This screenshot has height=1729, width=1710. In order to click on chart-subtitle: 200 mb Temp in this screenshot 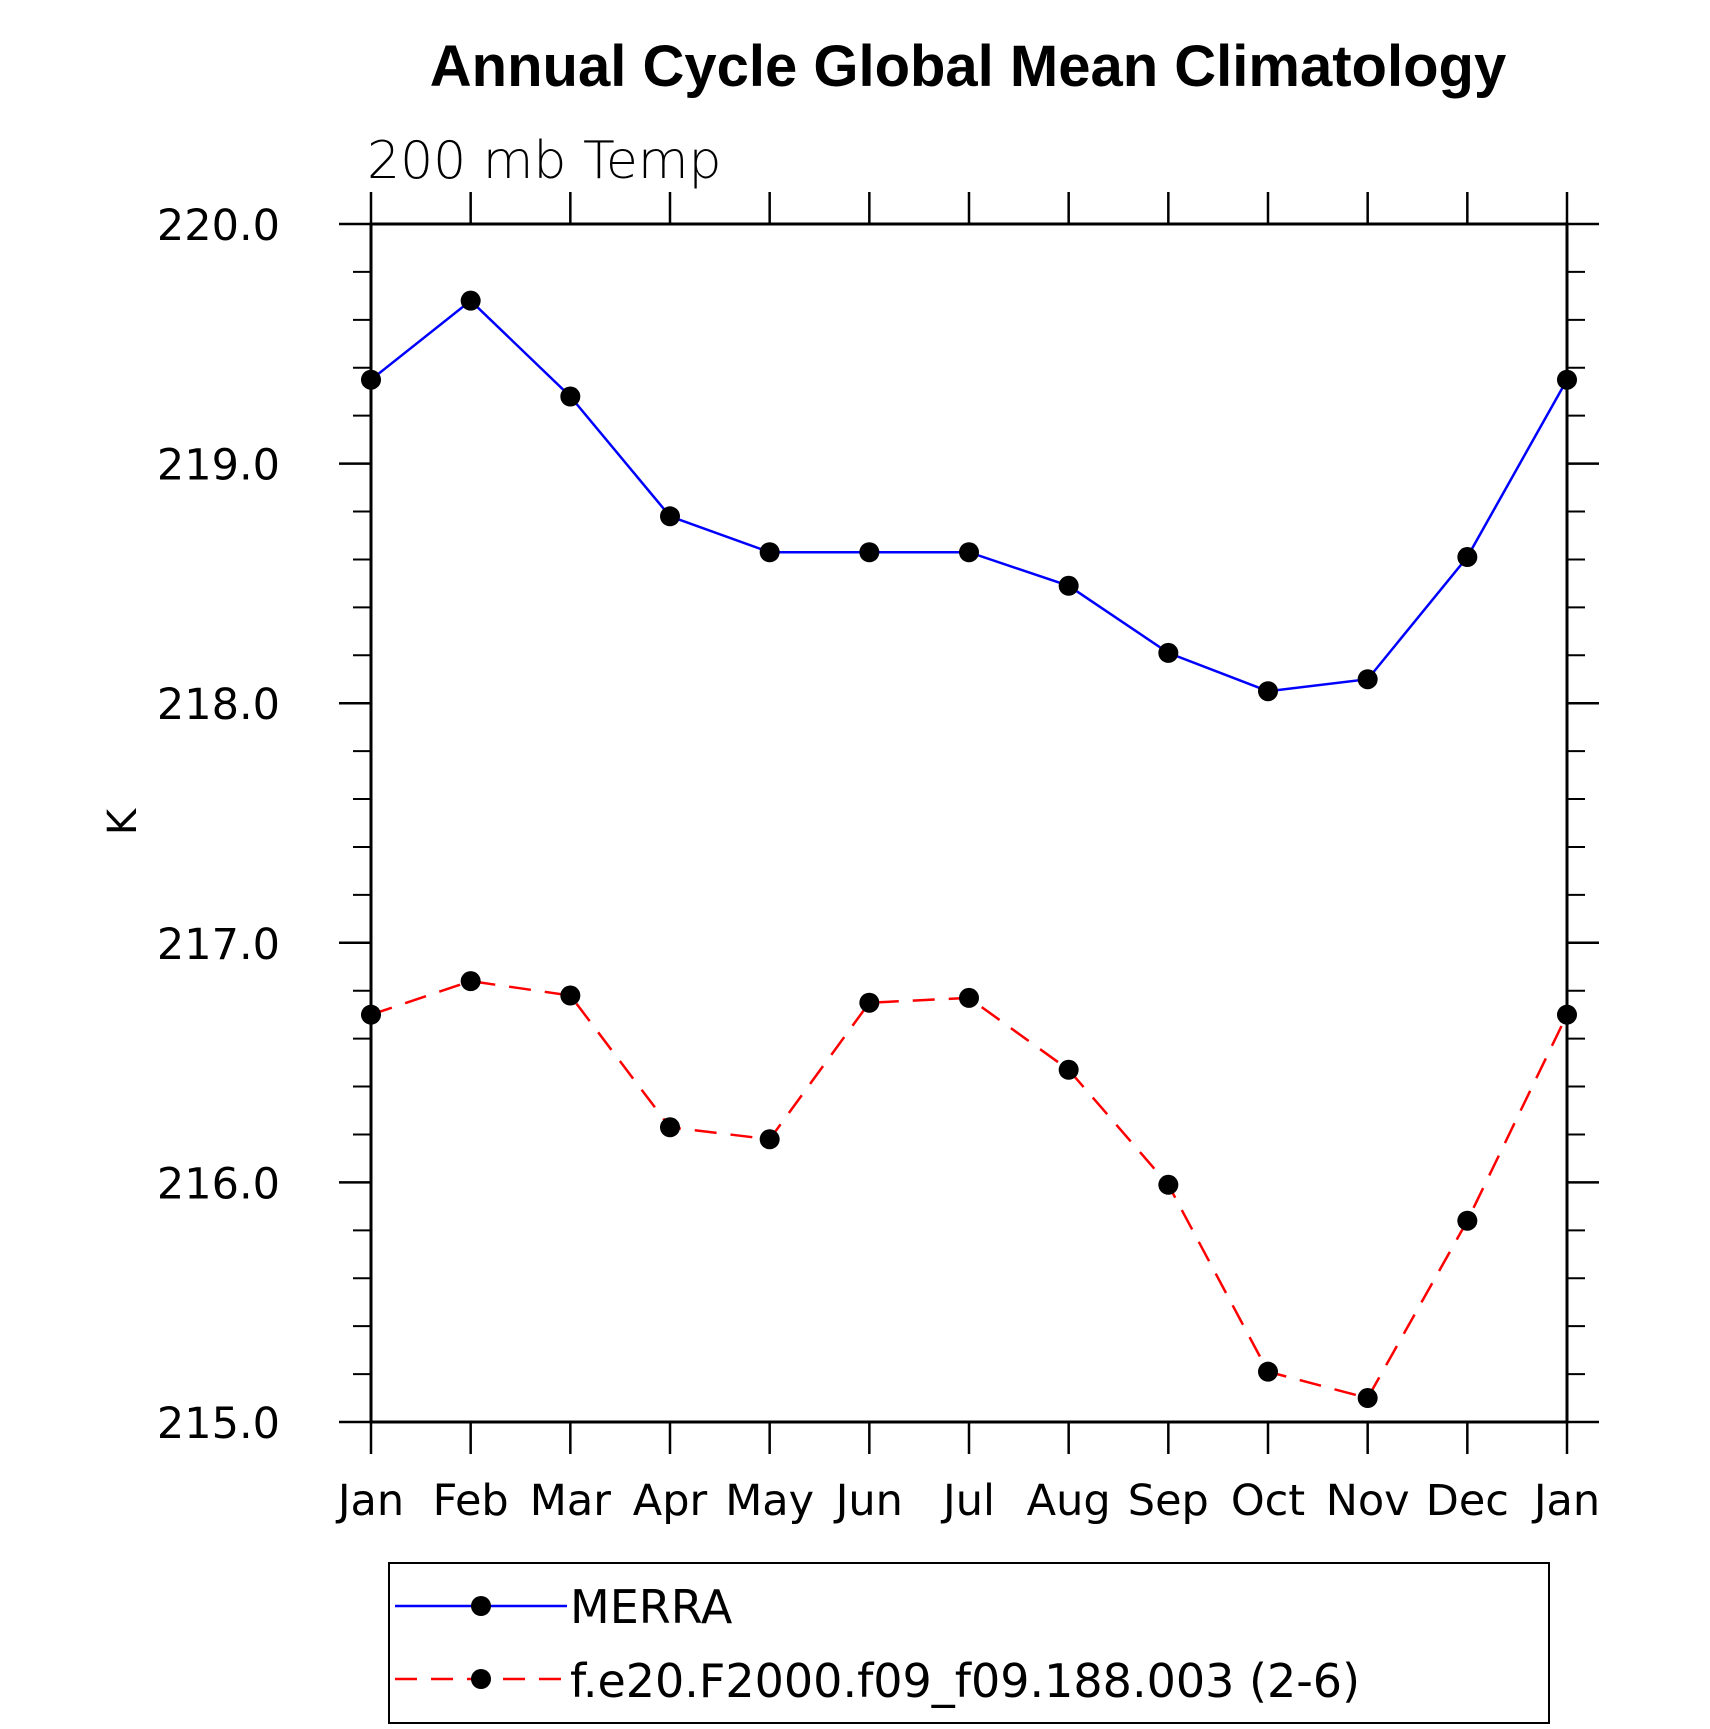, I will do `click(544, 161)`.